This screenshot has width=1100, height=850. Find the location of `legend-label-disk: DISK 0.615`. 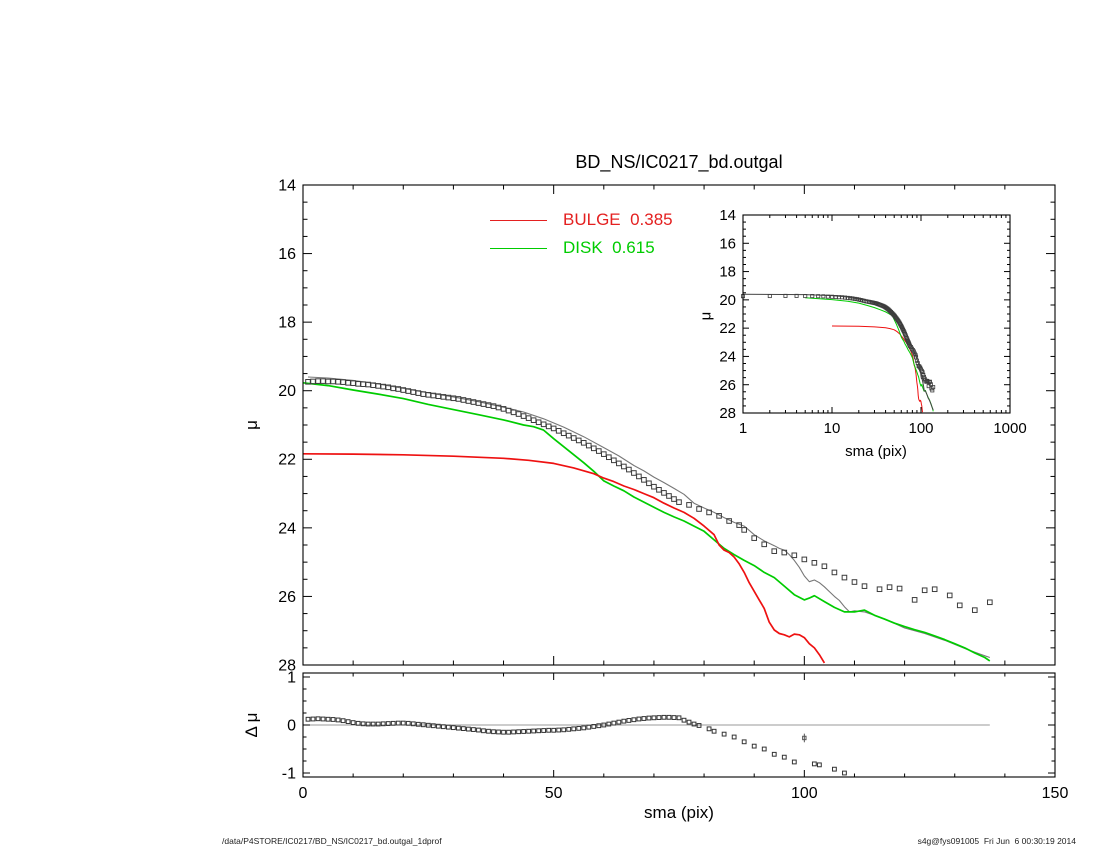

legend-label-disk: DISK 0.615 is located at coordinates (609, 247).